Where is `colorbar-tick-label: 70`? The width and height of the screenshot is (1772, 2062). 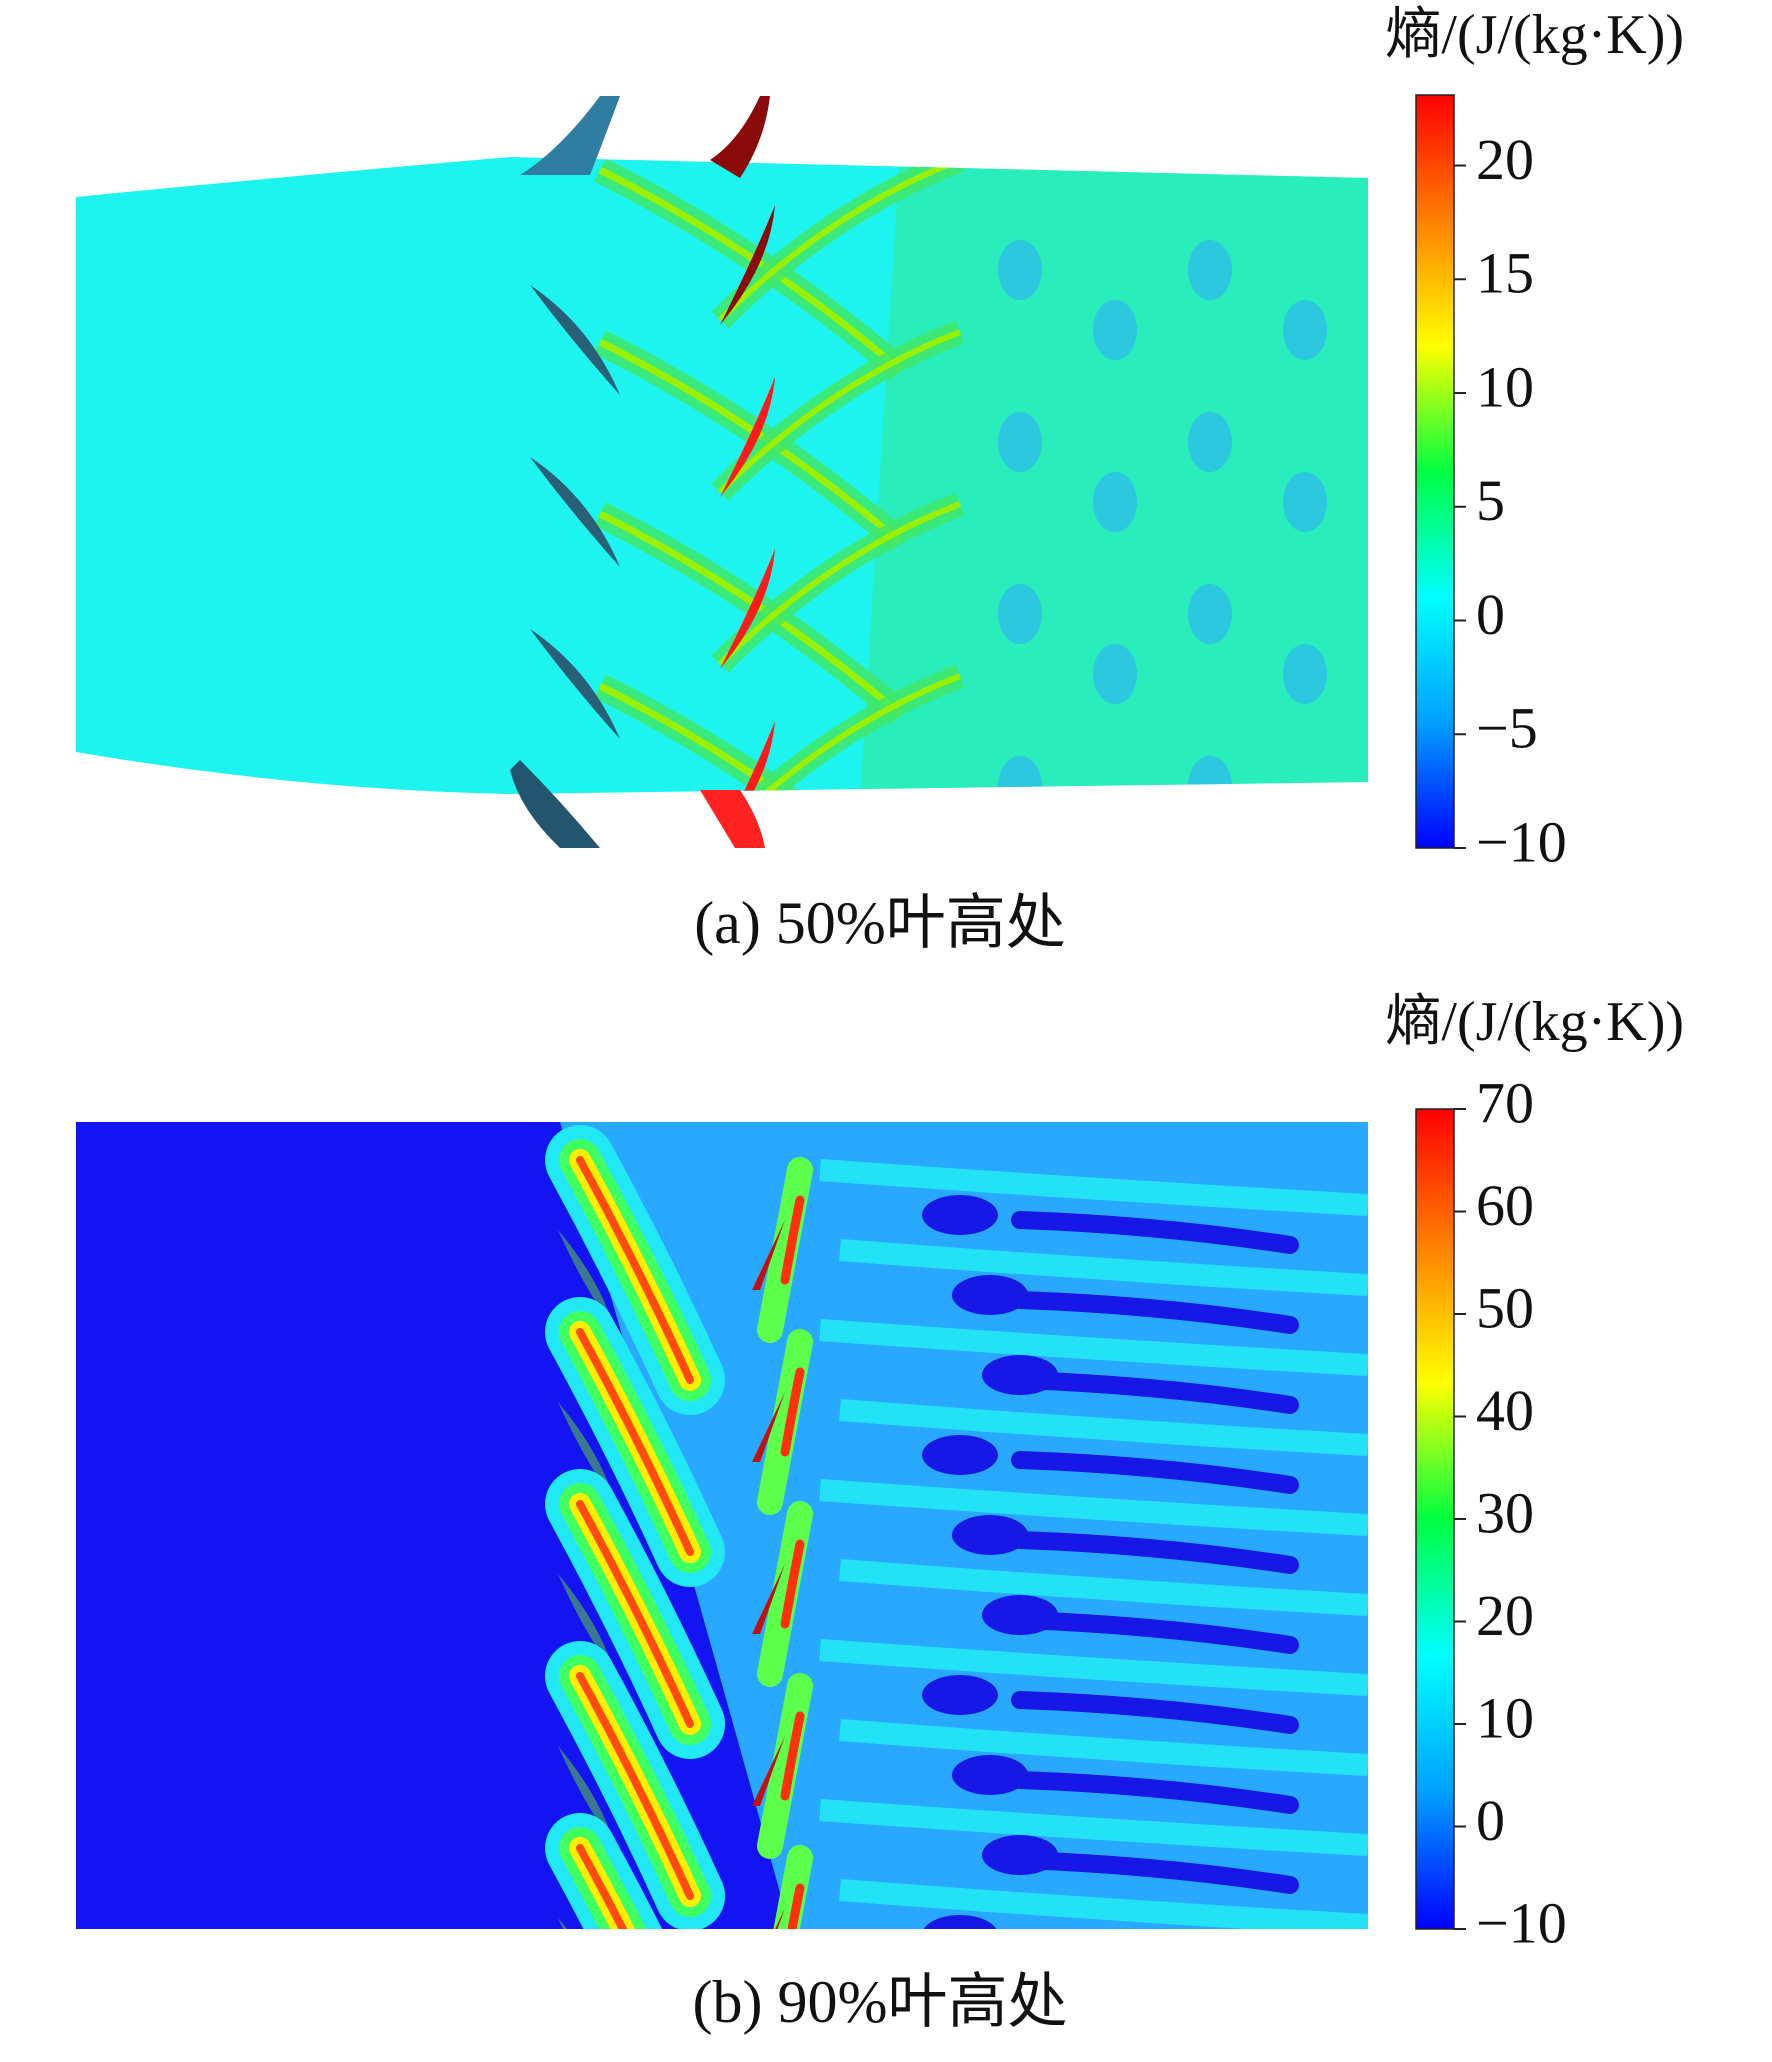 colorbar-tick-label: 70 is located at coordinates (1505, 1102).